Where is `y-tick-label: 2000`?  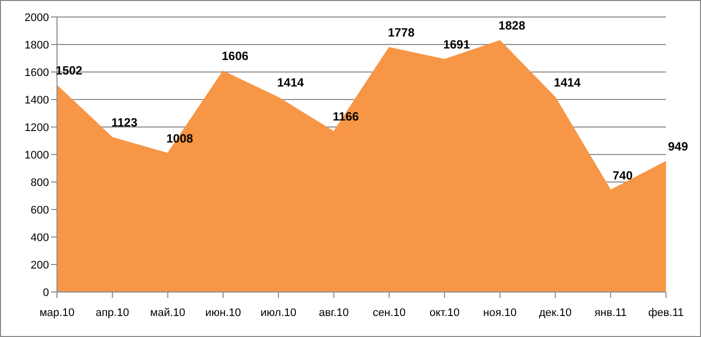 y-tick-label: 2000 is located at coordinates (36, 18).